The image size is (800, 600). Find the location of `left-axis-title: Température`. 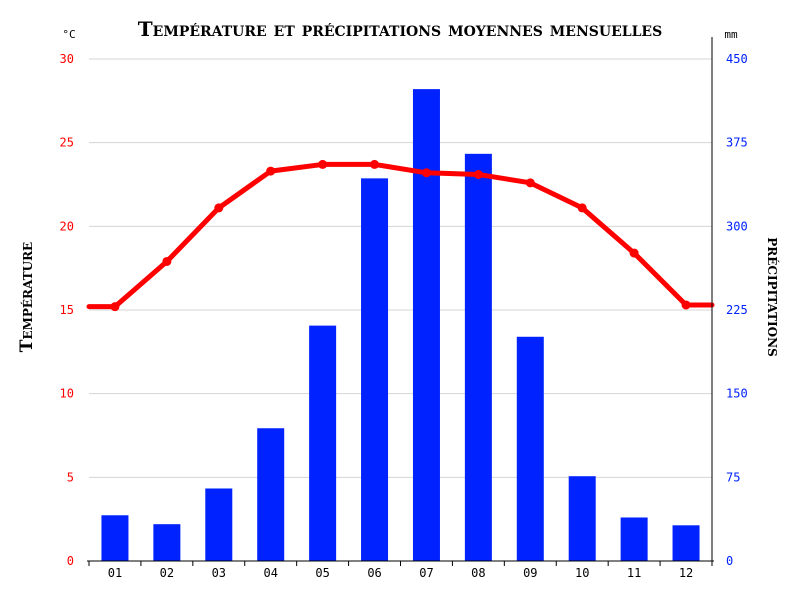

left-axis-title: Température is located at coordinates (27, 297).